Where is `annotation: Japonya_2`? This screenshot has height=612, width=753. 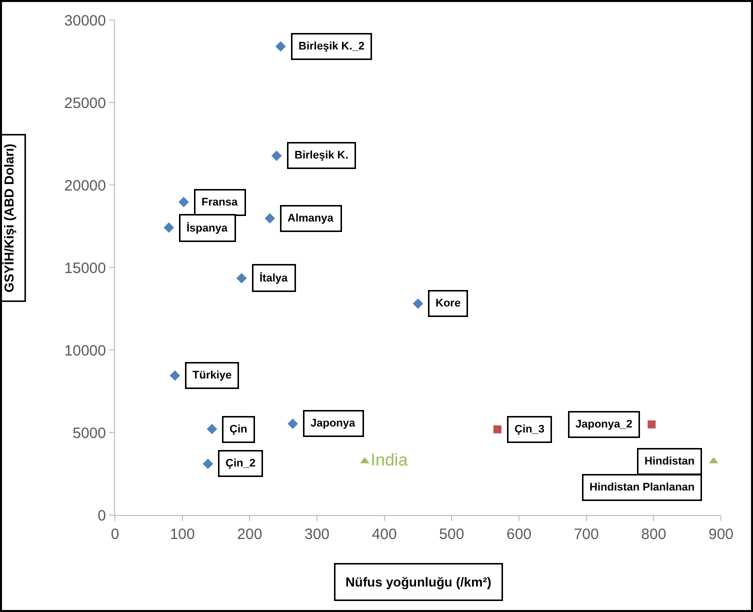
annotation: Japonya_2 is located at coordinates (604, 424).